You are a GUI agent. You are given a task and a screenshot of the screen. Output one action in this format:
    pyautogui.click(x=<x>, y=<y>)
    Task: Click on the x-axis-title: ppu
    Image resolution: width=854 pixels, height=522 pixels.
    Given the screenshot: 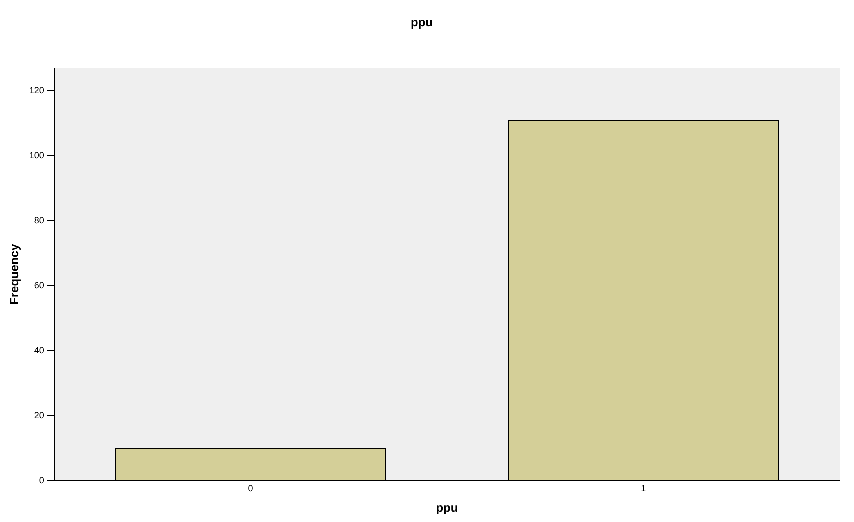 What is the action you would take?
    pyautogui.click(x=447, y=508)
    